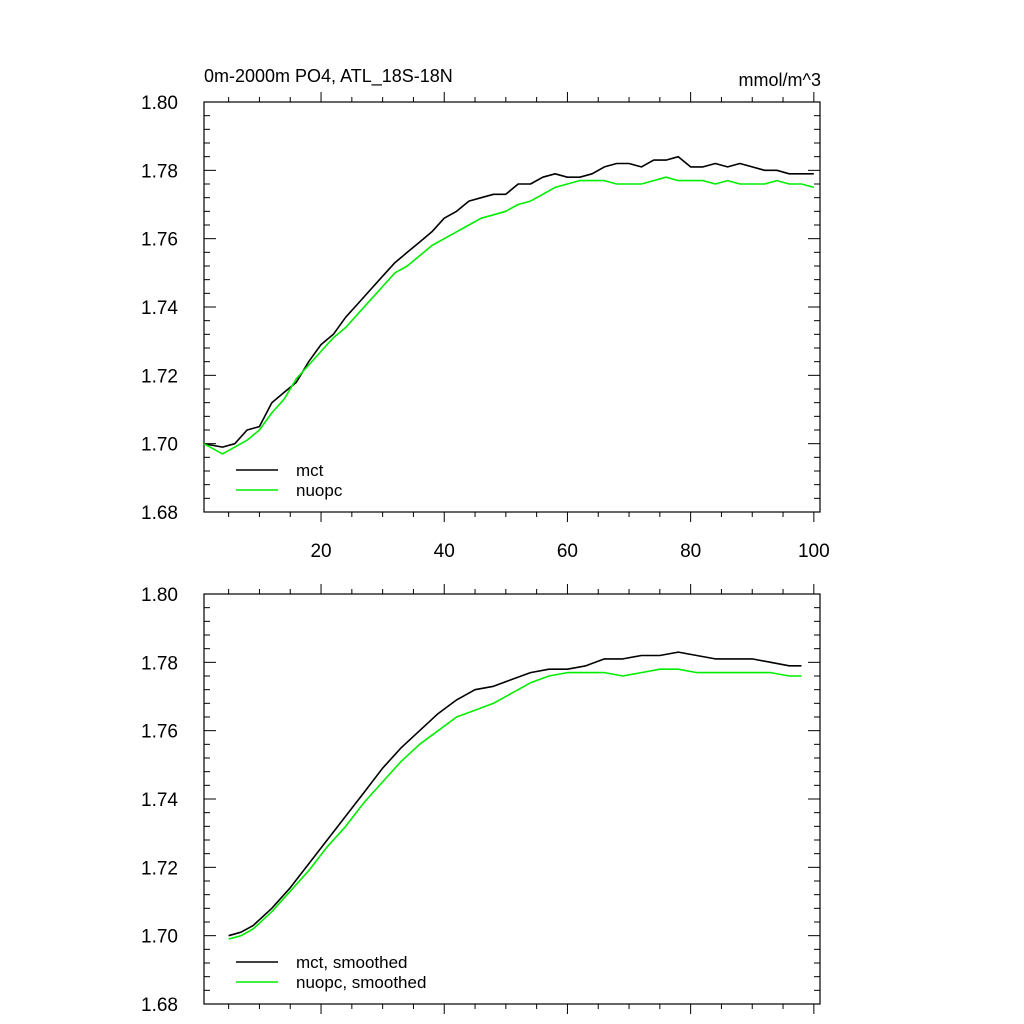 The height and width of the screenshot is (1024, 1024). Describe the element at coordinates (567, 551) in the screenshot. I see `x-tick-label: 60` at that location.